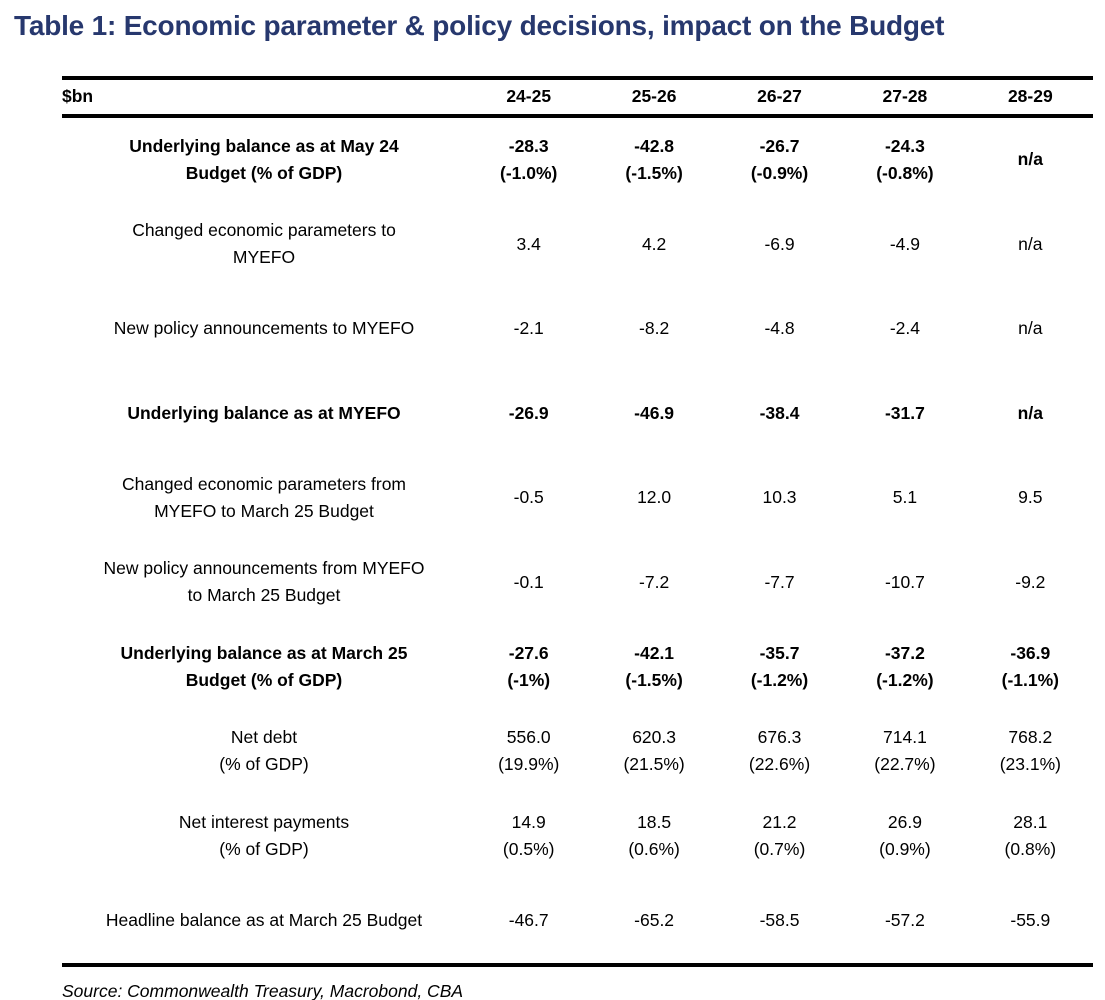 This screenshot has width=1105, height=1000. Describe the element at coordinates (654, 919) in the screenshot. I see `cell-value: -65.2` at that location.